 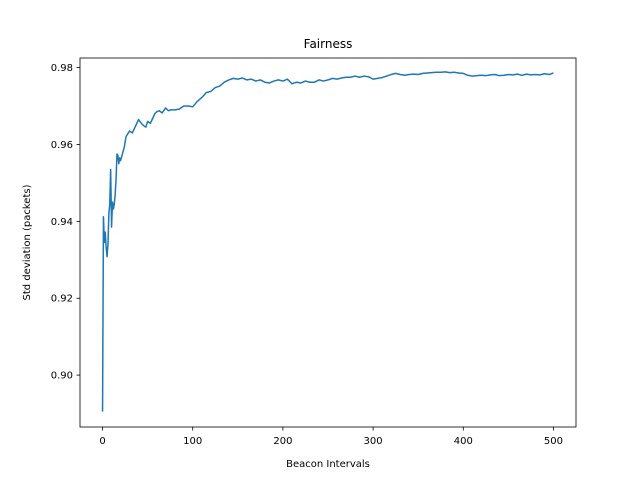 What do you see at coordinates (331, 437) in the screenshot?
I see `x-axis-ticks: 0 100 200 300 400 500` at bounding box center [331, 437].